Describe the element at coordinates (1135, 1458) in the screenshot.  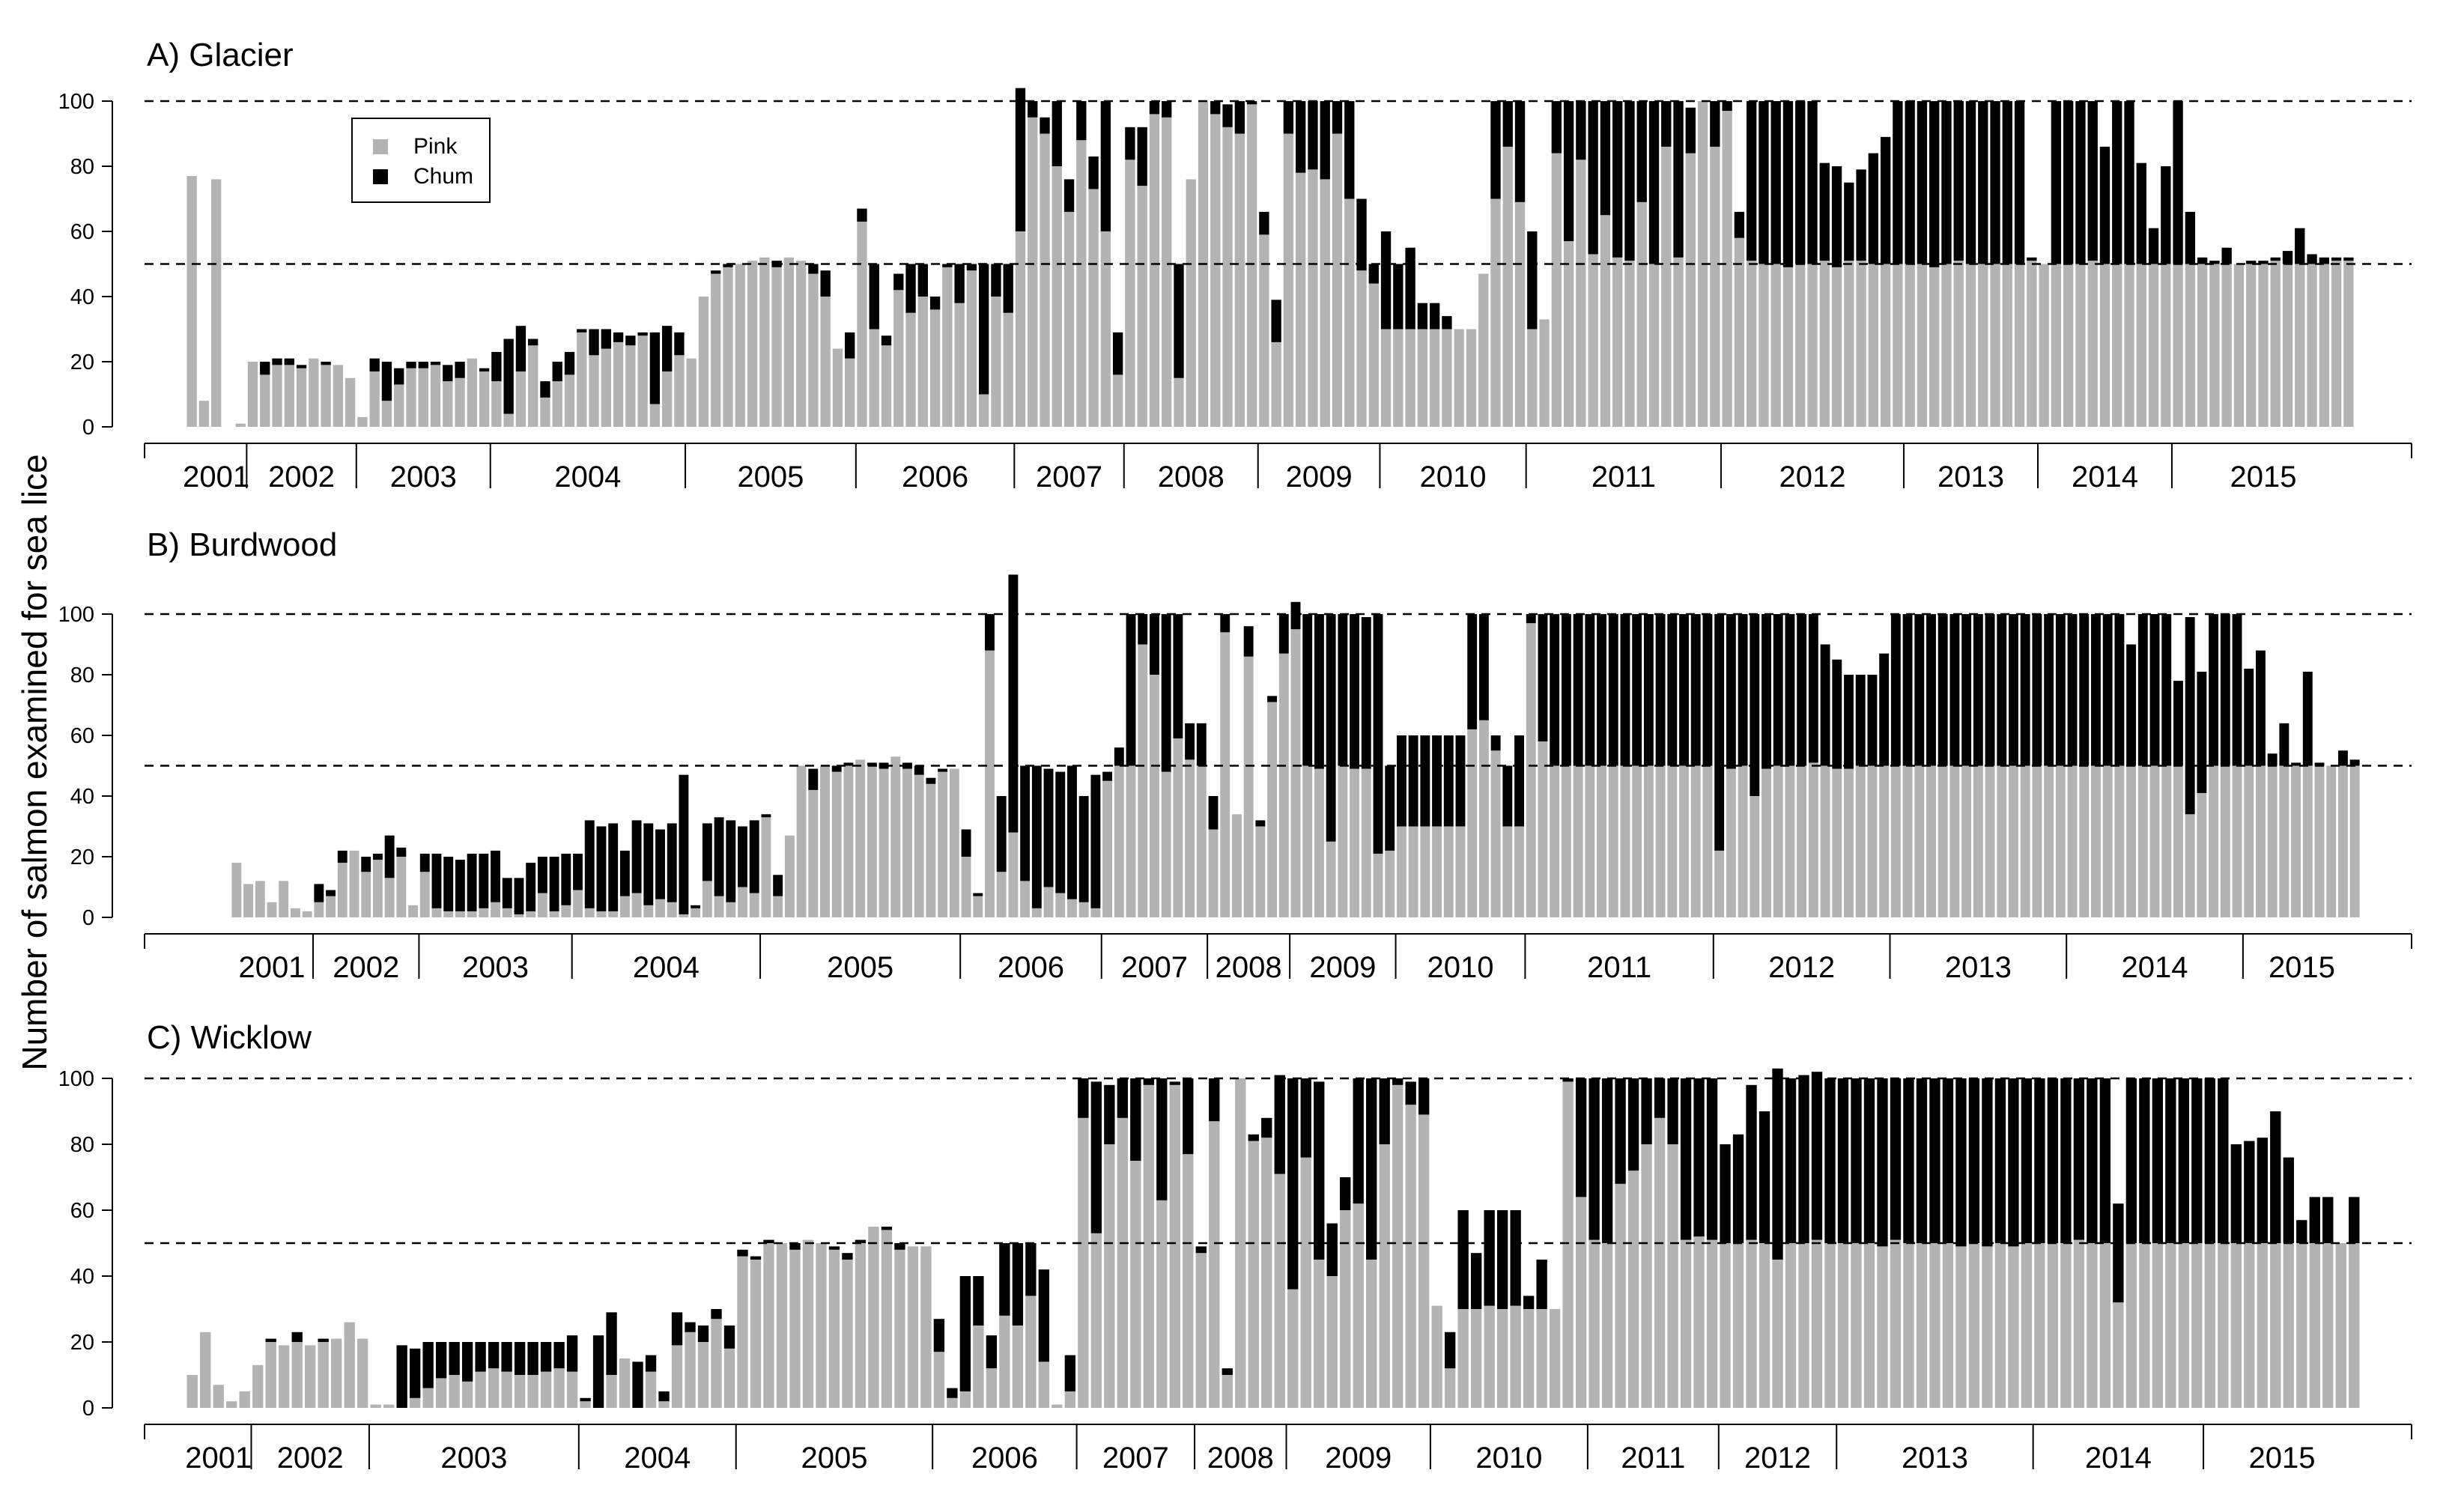
I see `year-label: 2007` at that location.